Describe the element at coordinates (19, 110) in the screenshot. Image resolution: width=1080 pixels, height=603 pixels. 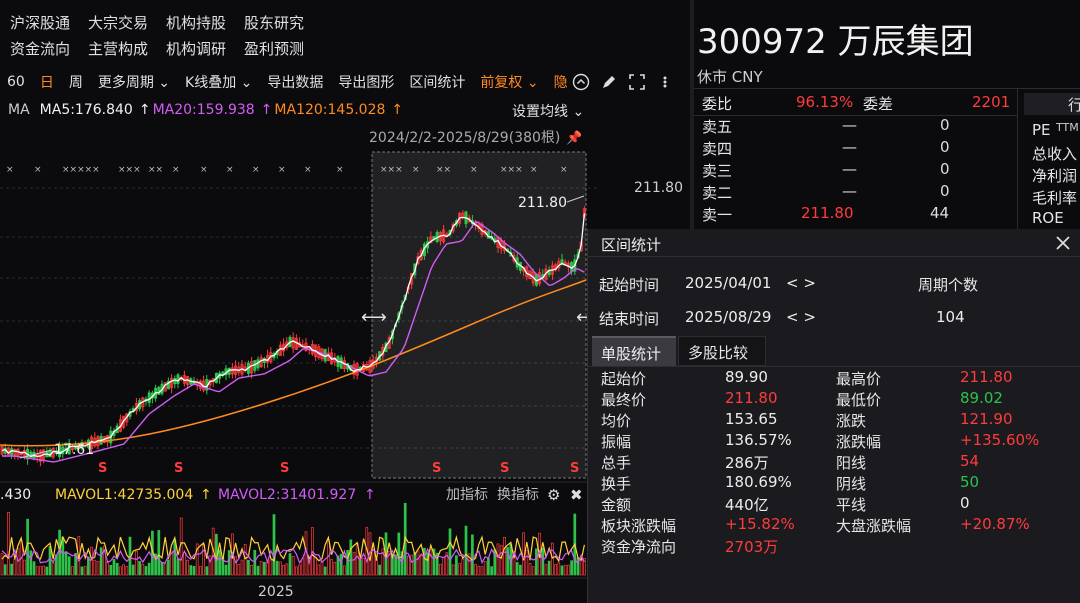
I see `ma-prefix: MA` at that location.